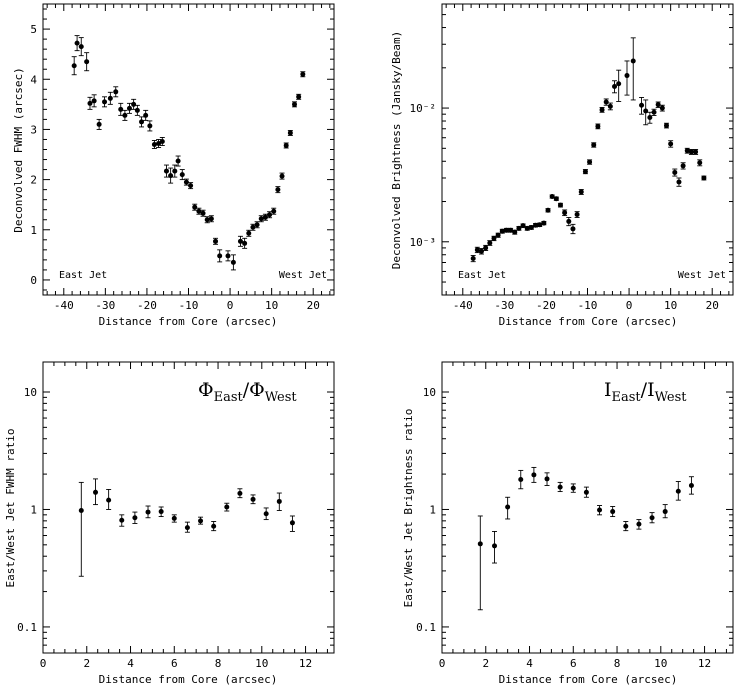 The image size is (735, 686). What do you see at coordinates (257, 390) in the screenshot?
I see `ratio-symbol-west: Φ` at bounding box center [257, 390].